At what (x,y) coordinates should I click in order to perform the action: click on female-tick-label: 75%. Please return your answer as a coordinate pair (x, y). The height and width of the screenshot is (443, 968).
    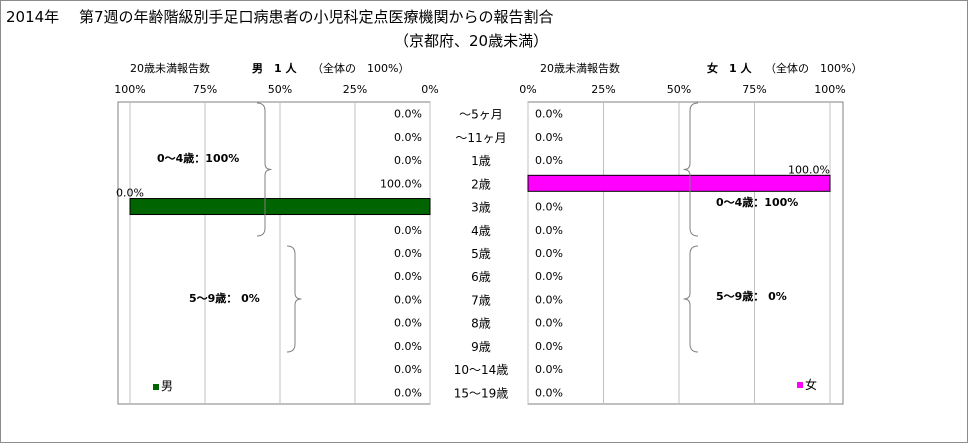
    Looking at the image, I should click on (754, 89).